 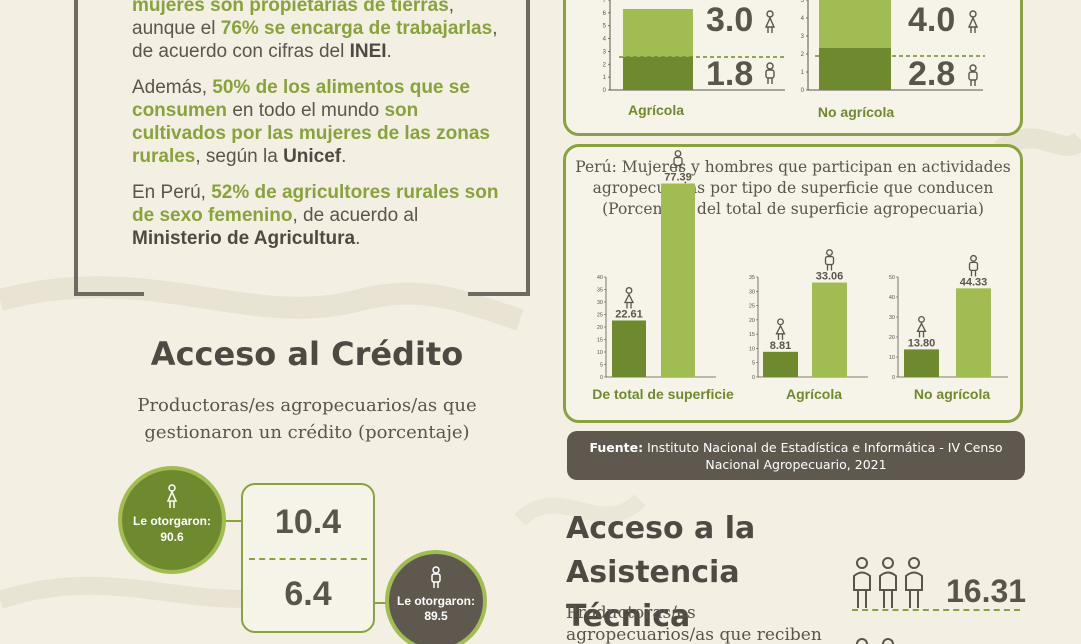 I want to click on category-label: Agrícola, so click(x=814, y=394).